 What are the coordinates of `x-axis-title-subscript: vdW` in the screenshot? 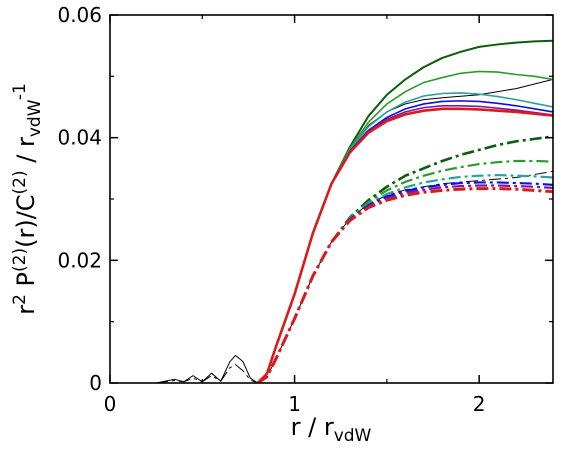 It's located at (353, 436).